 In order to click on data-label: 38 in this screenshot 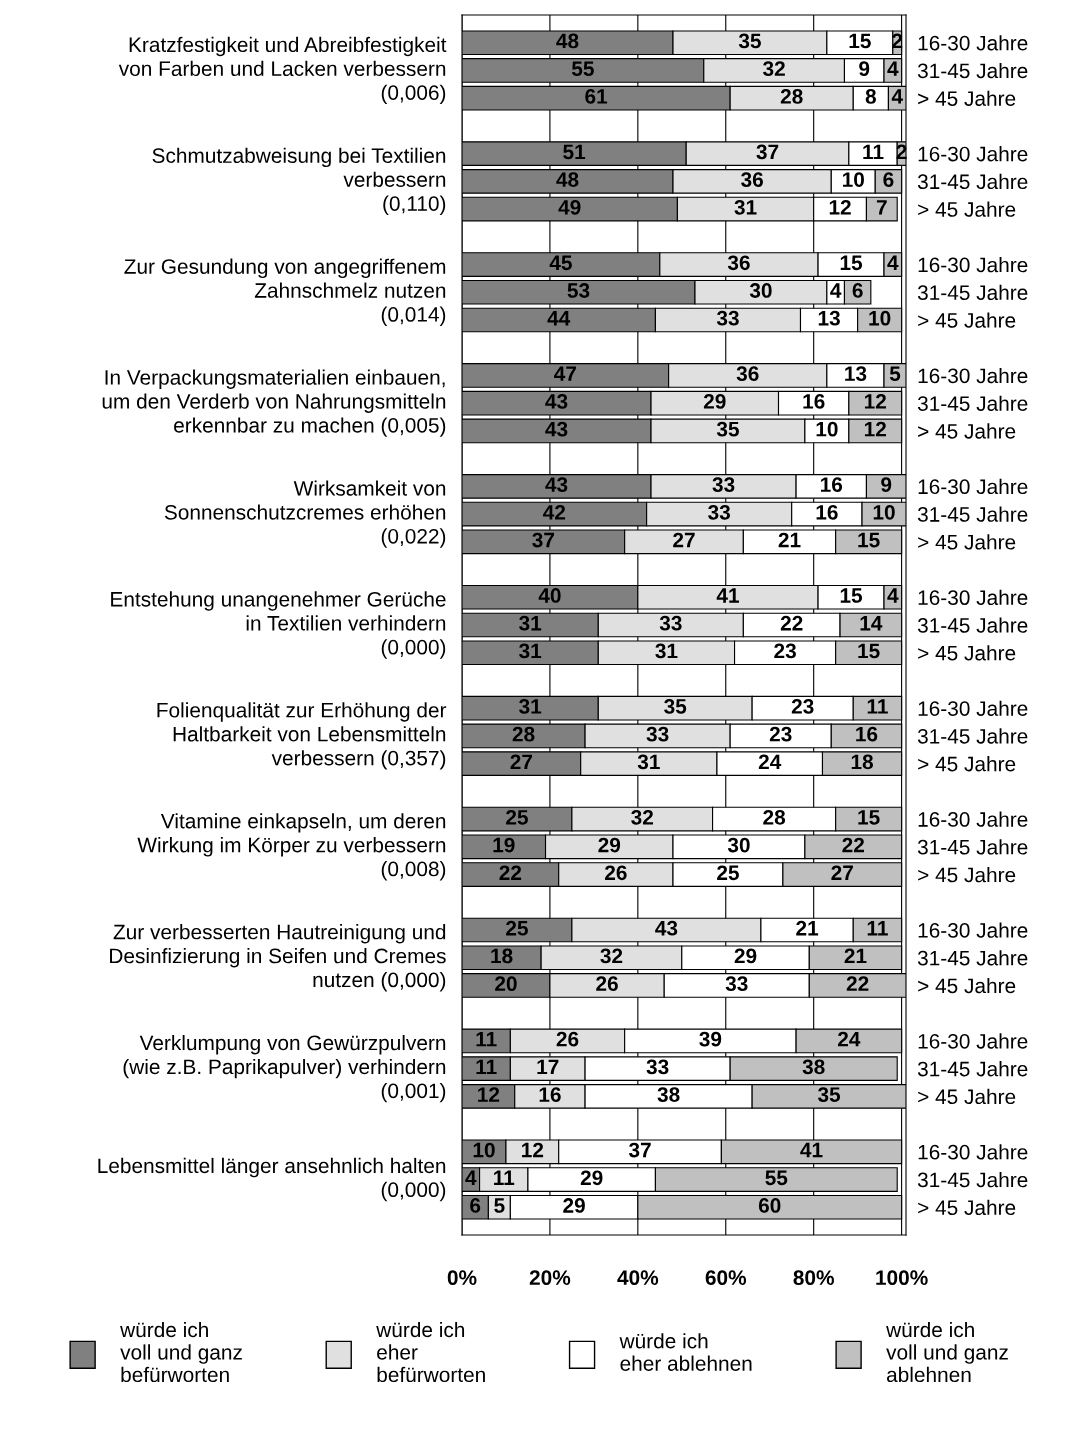, I will do `click(813, 1067)`.